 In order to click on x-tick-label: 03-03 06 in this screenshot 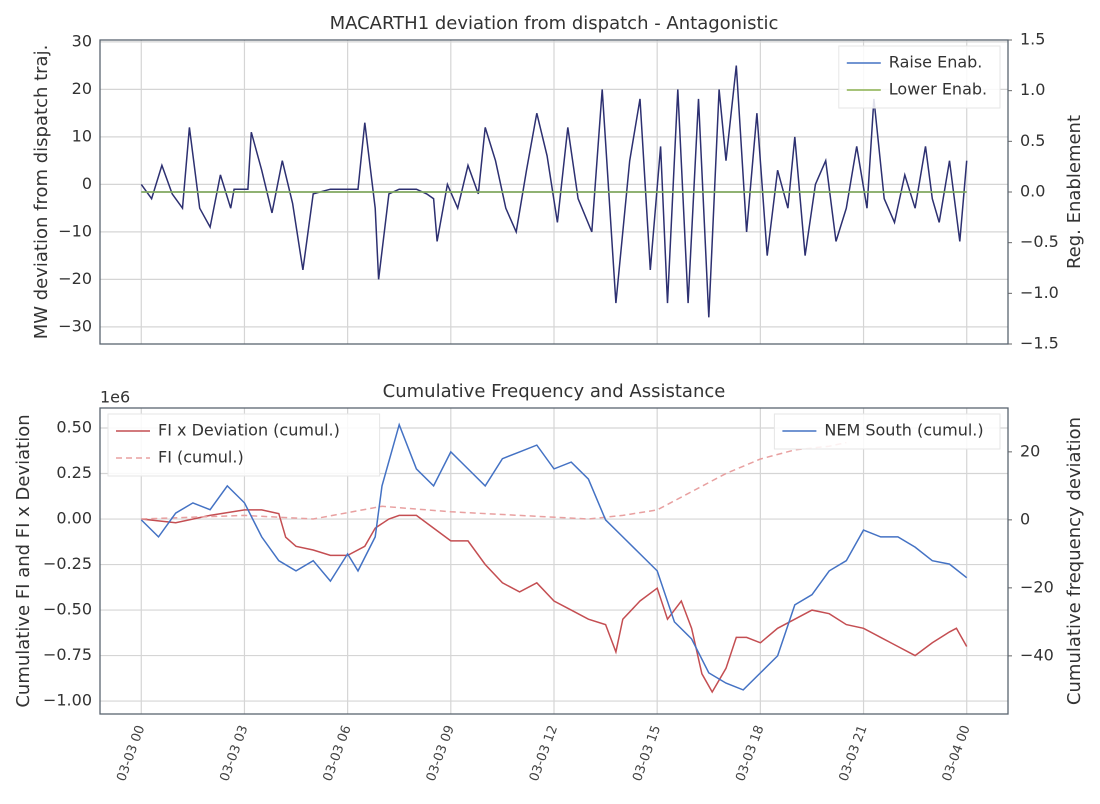, I will do `click(338, 753)`.